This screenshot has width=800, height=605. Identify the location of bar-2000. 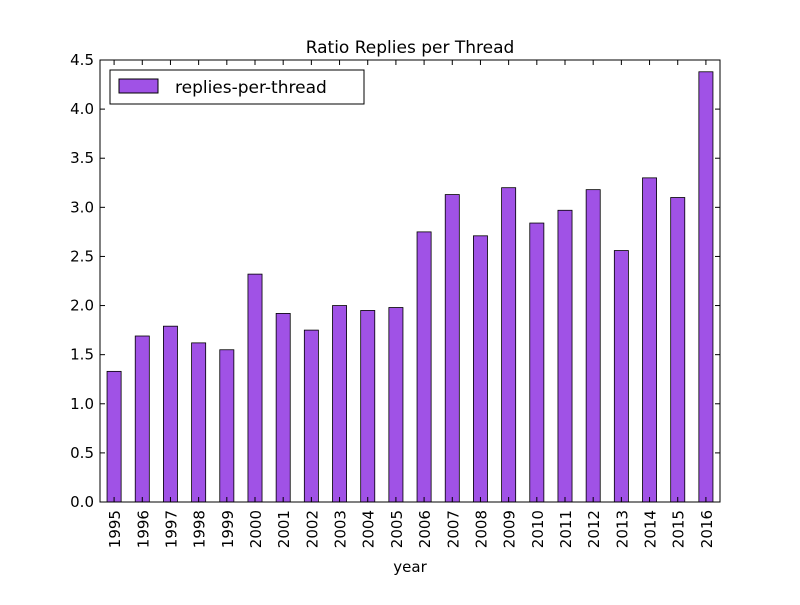
(255, 388).